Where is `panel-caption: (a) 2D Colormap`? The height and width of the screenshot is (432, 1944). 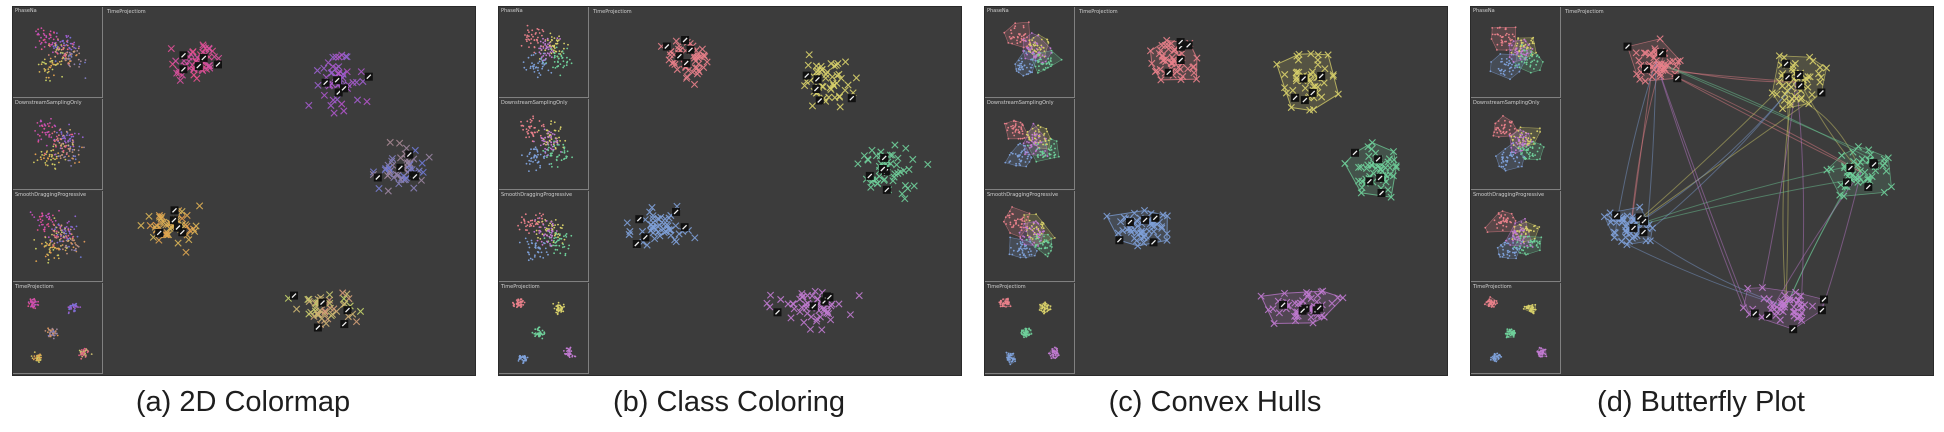
panel-caption: (a) 2D Colormap is located at coordinates (243, 402).